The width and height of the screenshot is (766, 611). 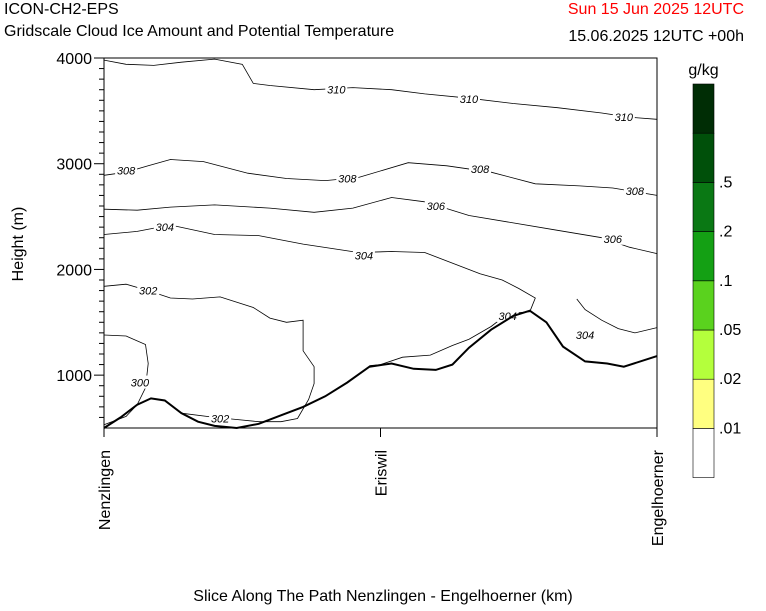 I want to click on colorbar-title: g/kg, so click(x=703, y=70).